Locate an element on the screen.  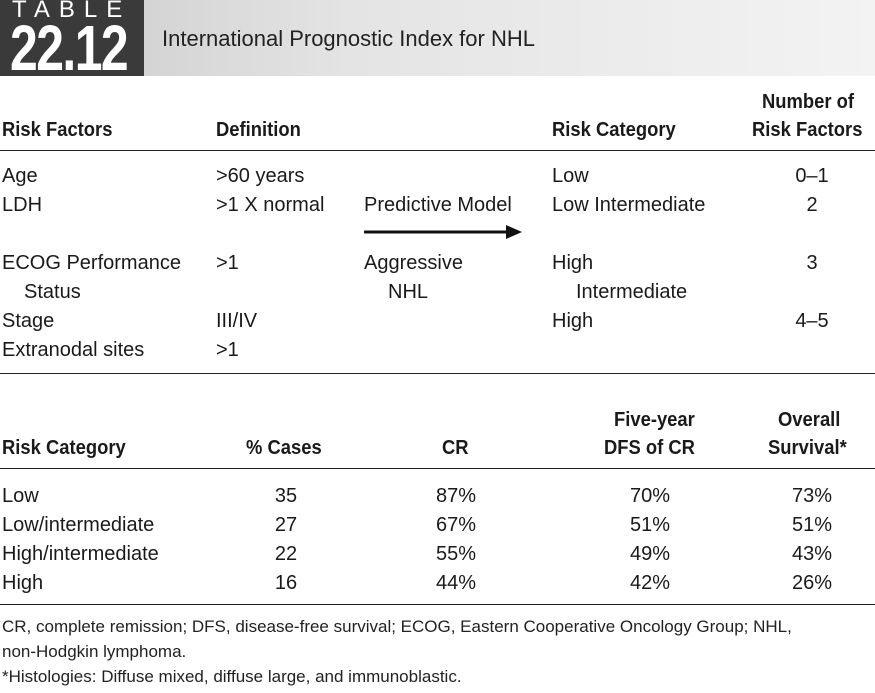
rule-top-header is located at coordinates (437, 150).